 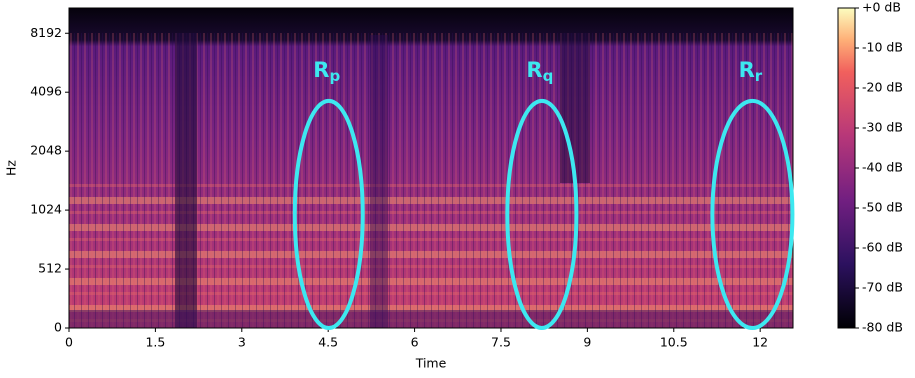 I want to click on x-tick-label: 10.5, so click(x=674, y=342).